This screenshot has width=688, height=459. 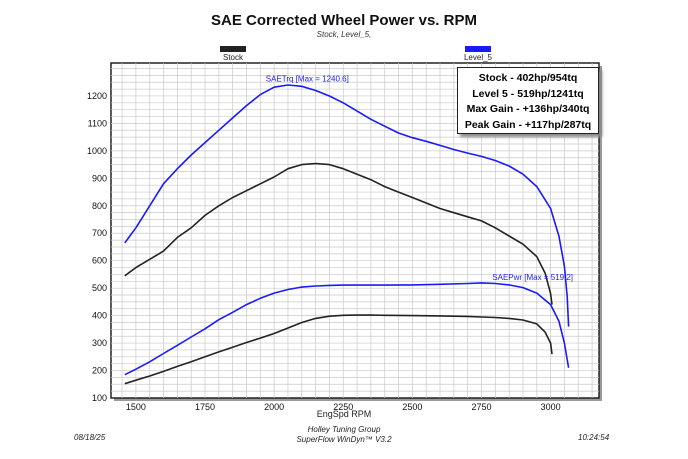 I want to click on summary-line-level5: Level 5 - 519hp/1241tq, so click(x=528, y=93).